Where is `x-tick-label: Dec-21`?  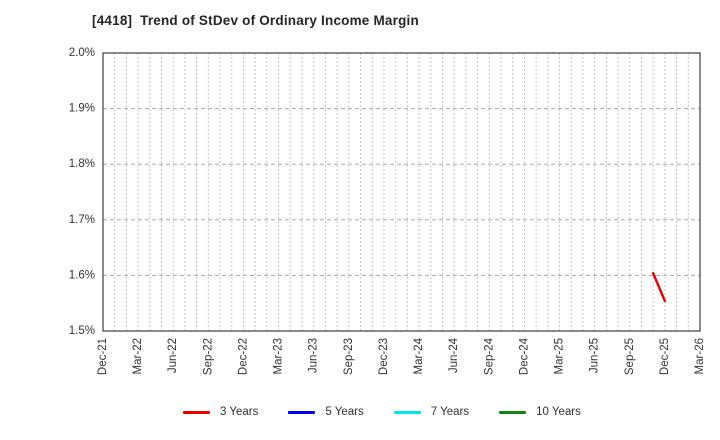 x-tick-label: Dec-21 is located at coordinates (103, 356).